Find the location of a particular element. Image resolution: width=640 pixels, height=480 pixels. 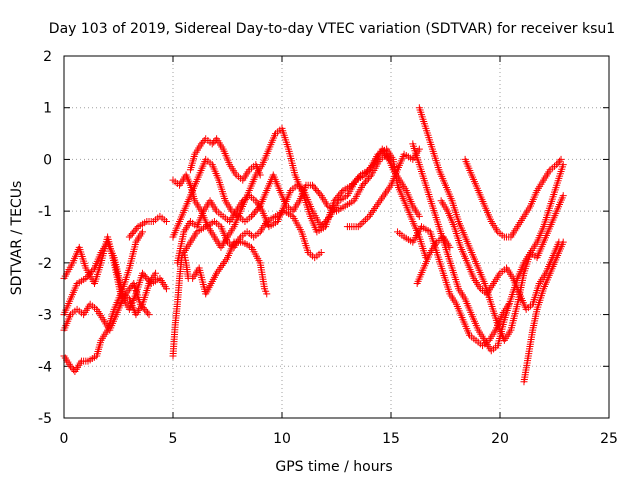

y-tick-label: 0 is located at coordinates (47, 160).